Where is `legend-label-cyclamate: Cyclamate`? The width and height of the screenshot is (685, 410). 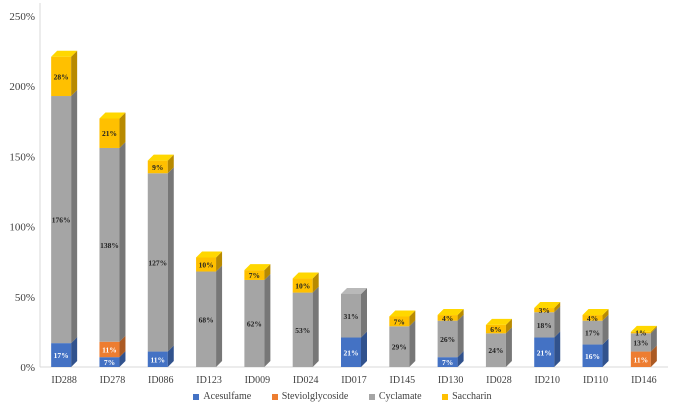 legend-label-cyclamate: Cyclamate is located at coordinates (400, 396).